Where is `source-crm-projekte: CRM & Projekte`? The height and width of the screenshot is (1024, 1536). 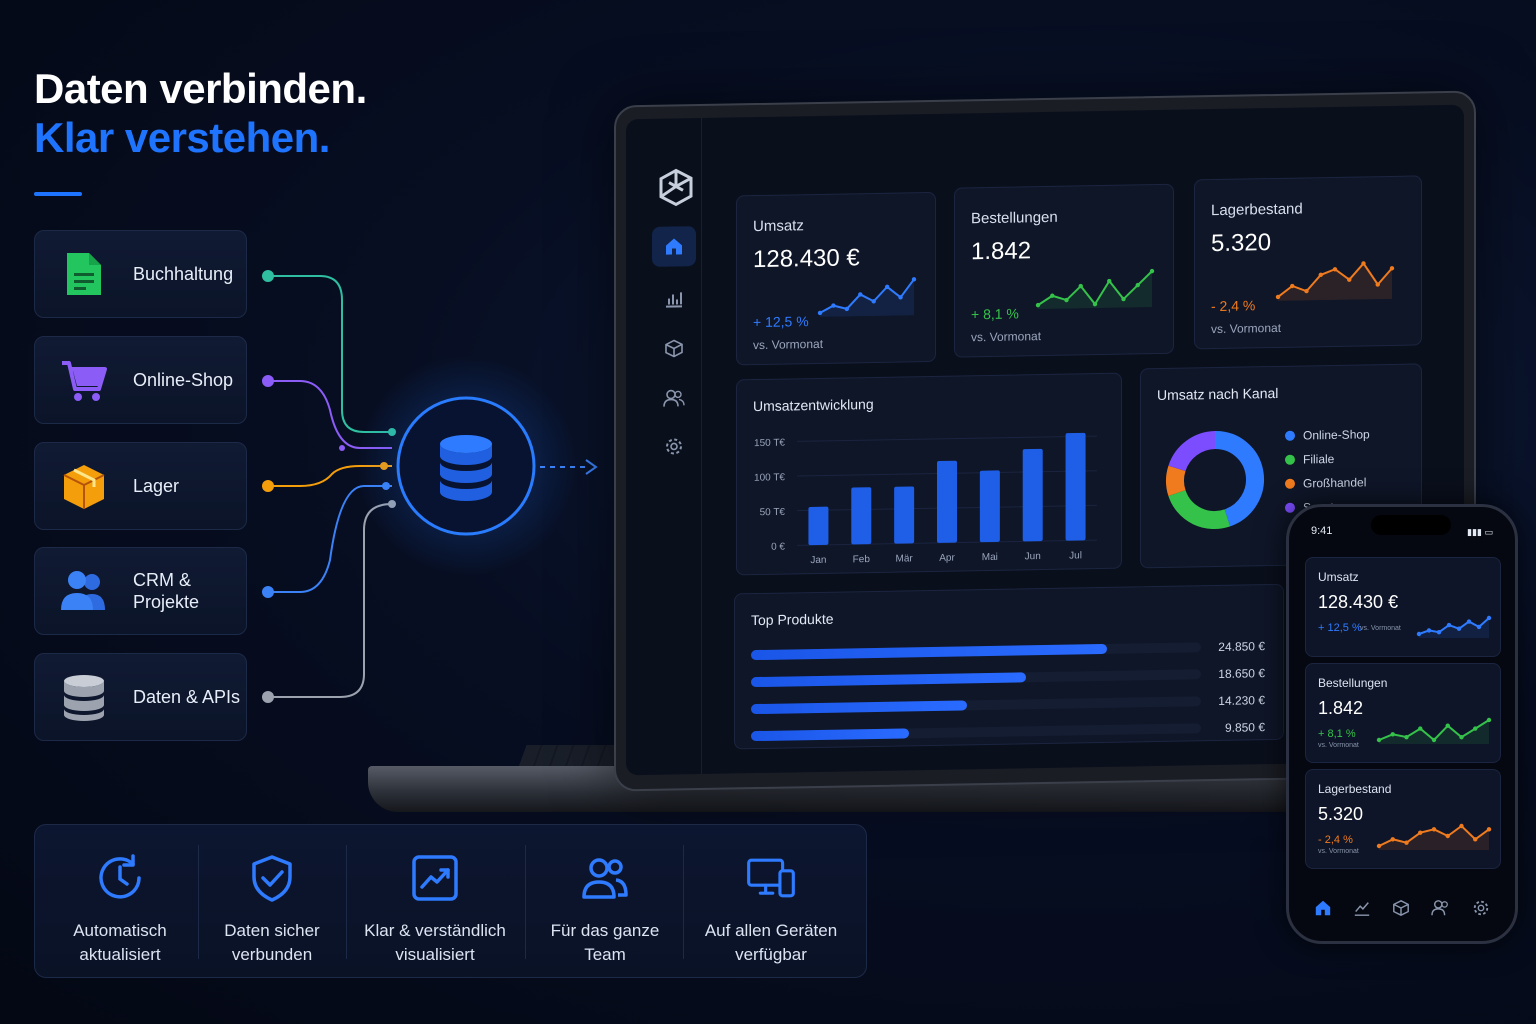
source-crm-projekte: CRM & Projekte is located at coordinates (140, 591).